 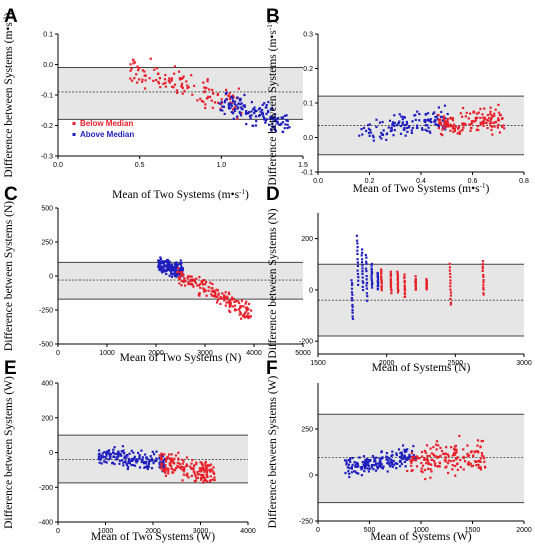 I want to click on x-tick-label: 2000, so click(x=524, y=530).